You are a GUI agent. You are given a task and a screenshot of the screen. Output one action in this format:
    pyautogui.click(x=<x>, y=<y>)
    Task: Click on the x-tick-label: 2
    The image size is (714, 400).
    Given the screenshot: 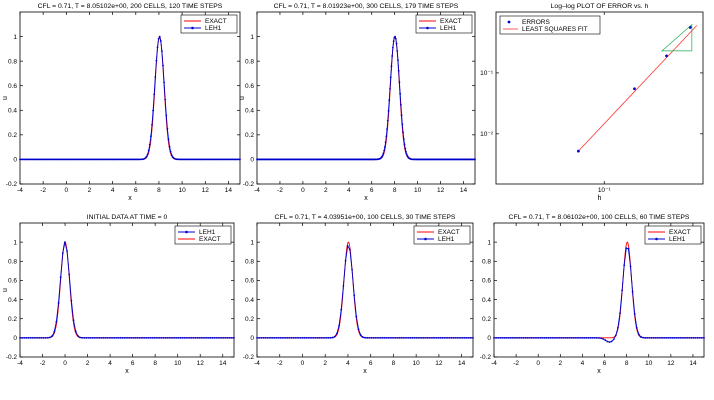 What is the action you would take?
    pyautogui.click(x=326, y=190)
    